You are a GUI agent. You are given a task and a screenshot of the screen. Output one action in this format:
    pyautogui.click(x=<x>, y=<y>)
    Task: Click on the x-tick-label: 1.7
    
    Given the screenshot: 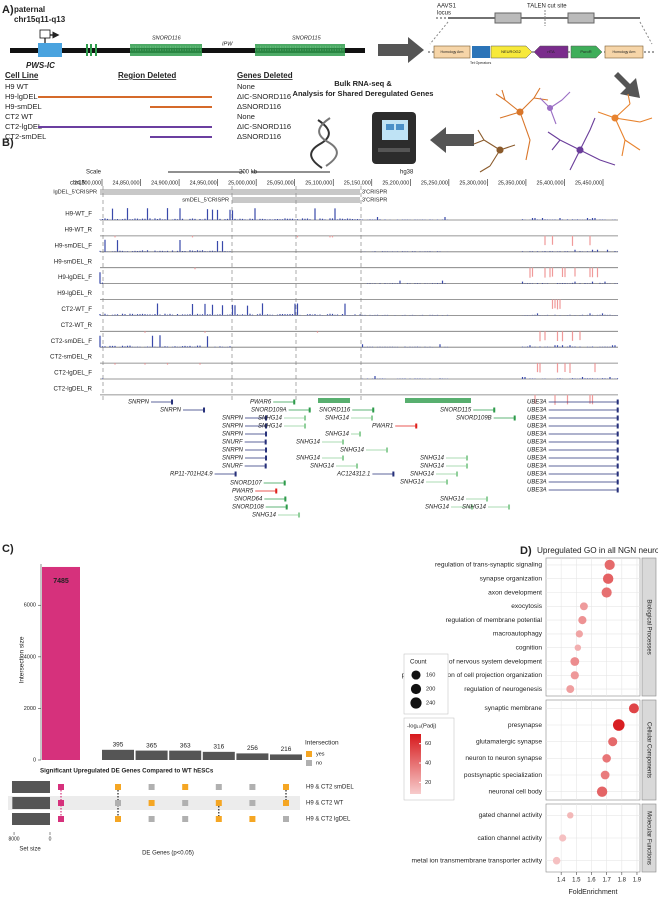 What is the action you would take?
    pyautogui.click(x=606, y=881)
    